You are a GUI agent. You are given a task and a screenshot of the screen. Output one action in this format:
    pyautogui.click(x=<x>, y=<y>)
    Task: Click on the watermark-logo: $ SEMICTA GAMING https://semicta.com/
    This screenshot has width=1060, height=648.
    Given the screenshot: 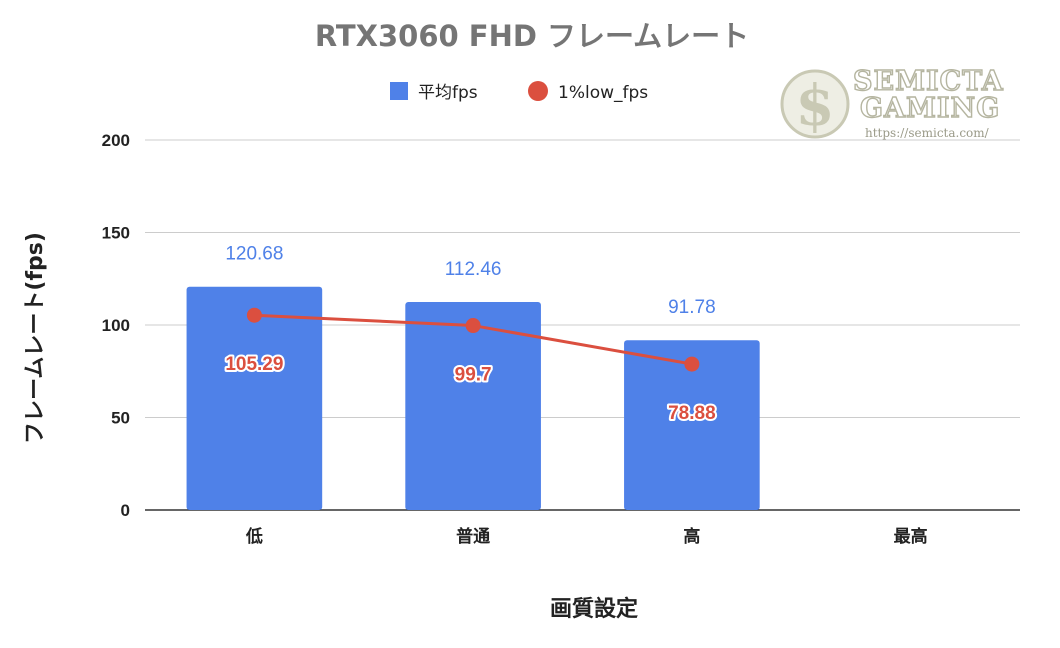 What is the action you would take?
    pyautogui.click(x=892, y=102)
    